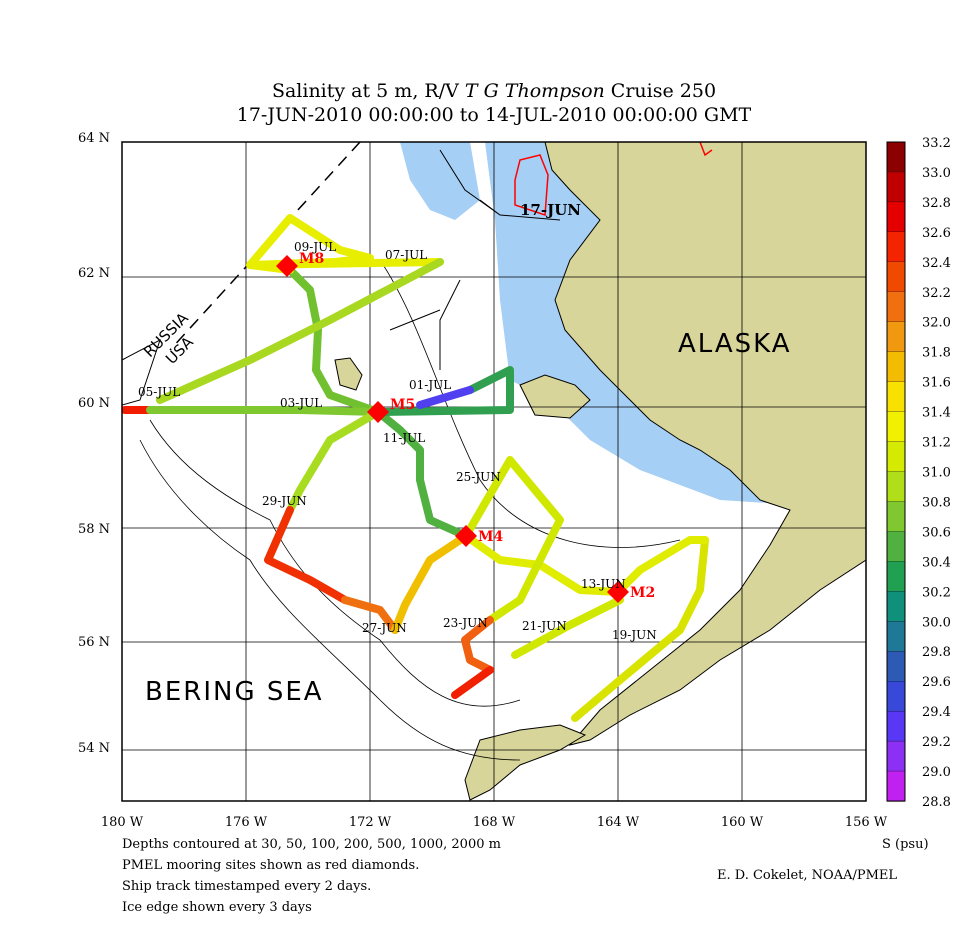  Describe the element at coordinates (550, 210) in the screenshot. I see `timestamp: 17-JUN` at that location.